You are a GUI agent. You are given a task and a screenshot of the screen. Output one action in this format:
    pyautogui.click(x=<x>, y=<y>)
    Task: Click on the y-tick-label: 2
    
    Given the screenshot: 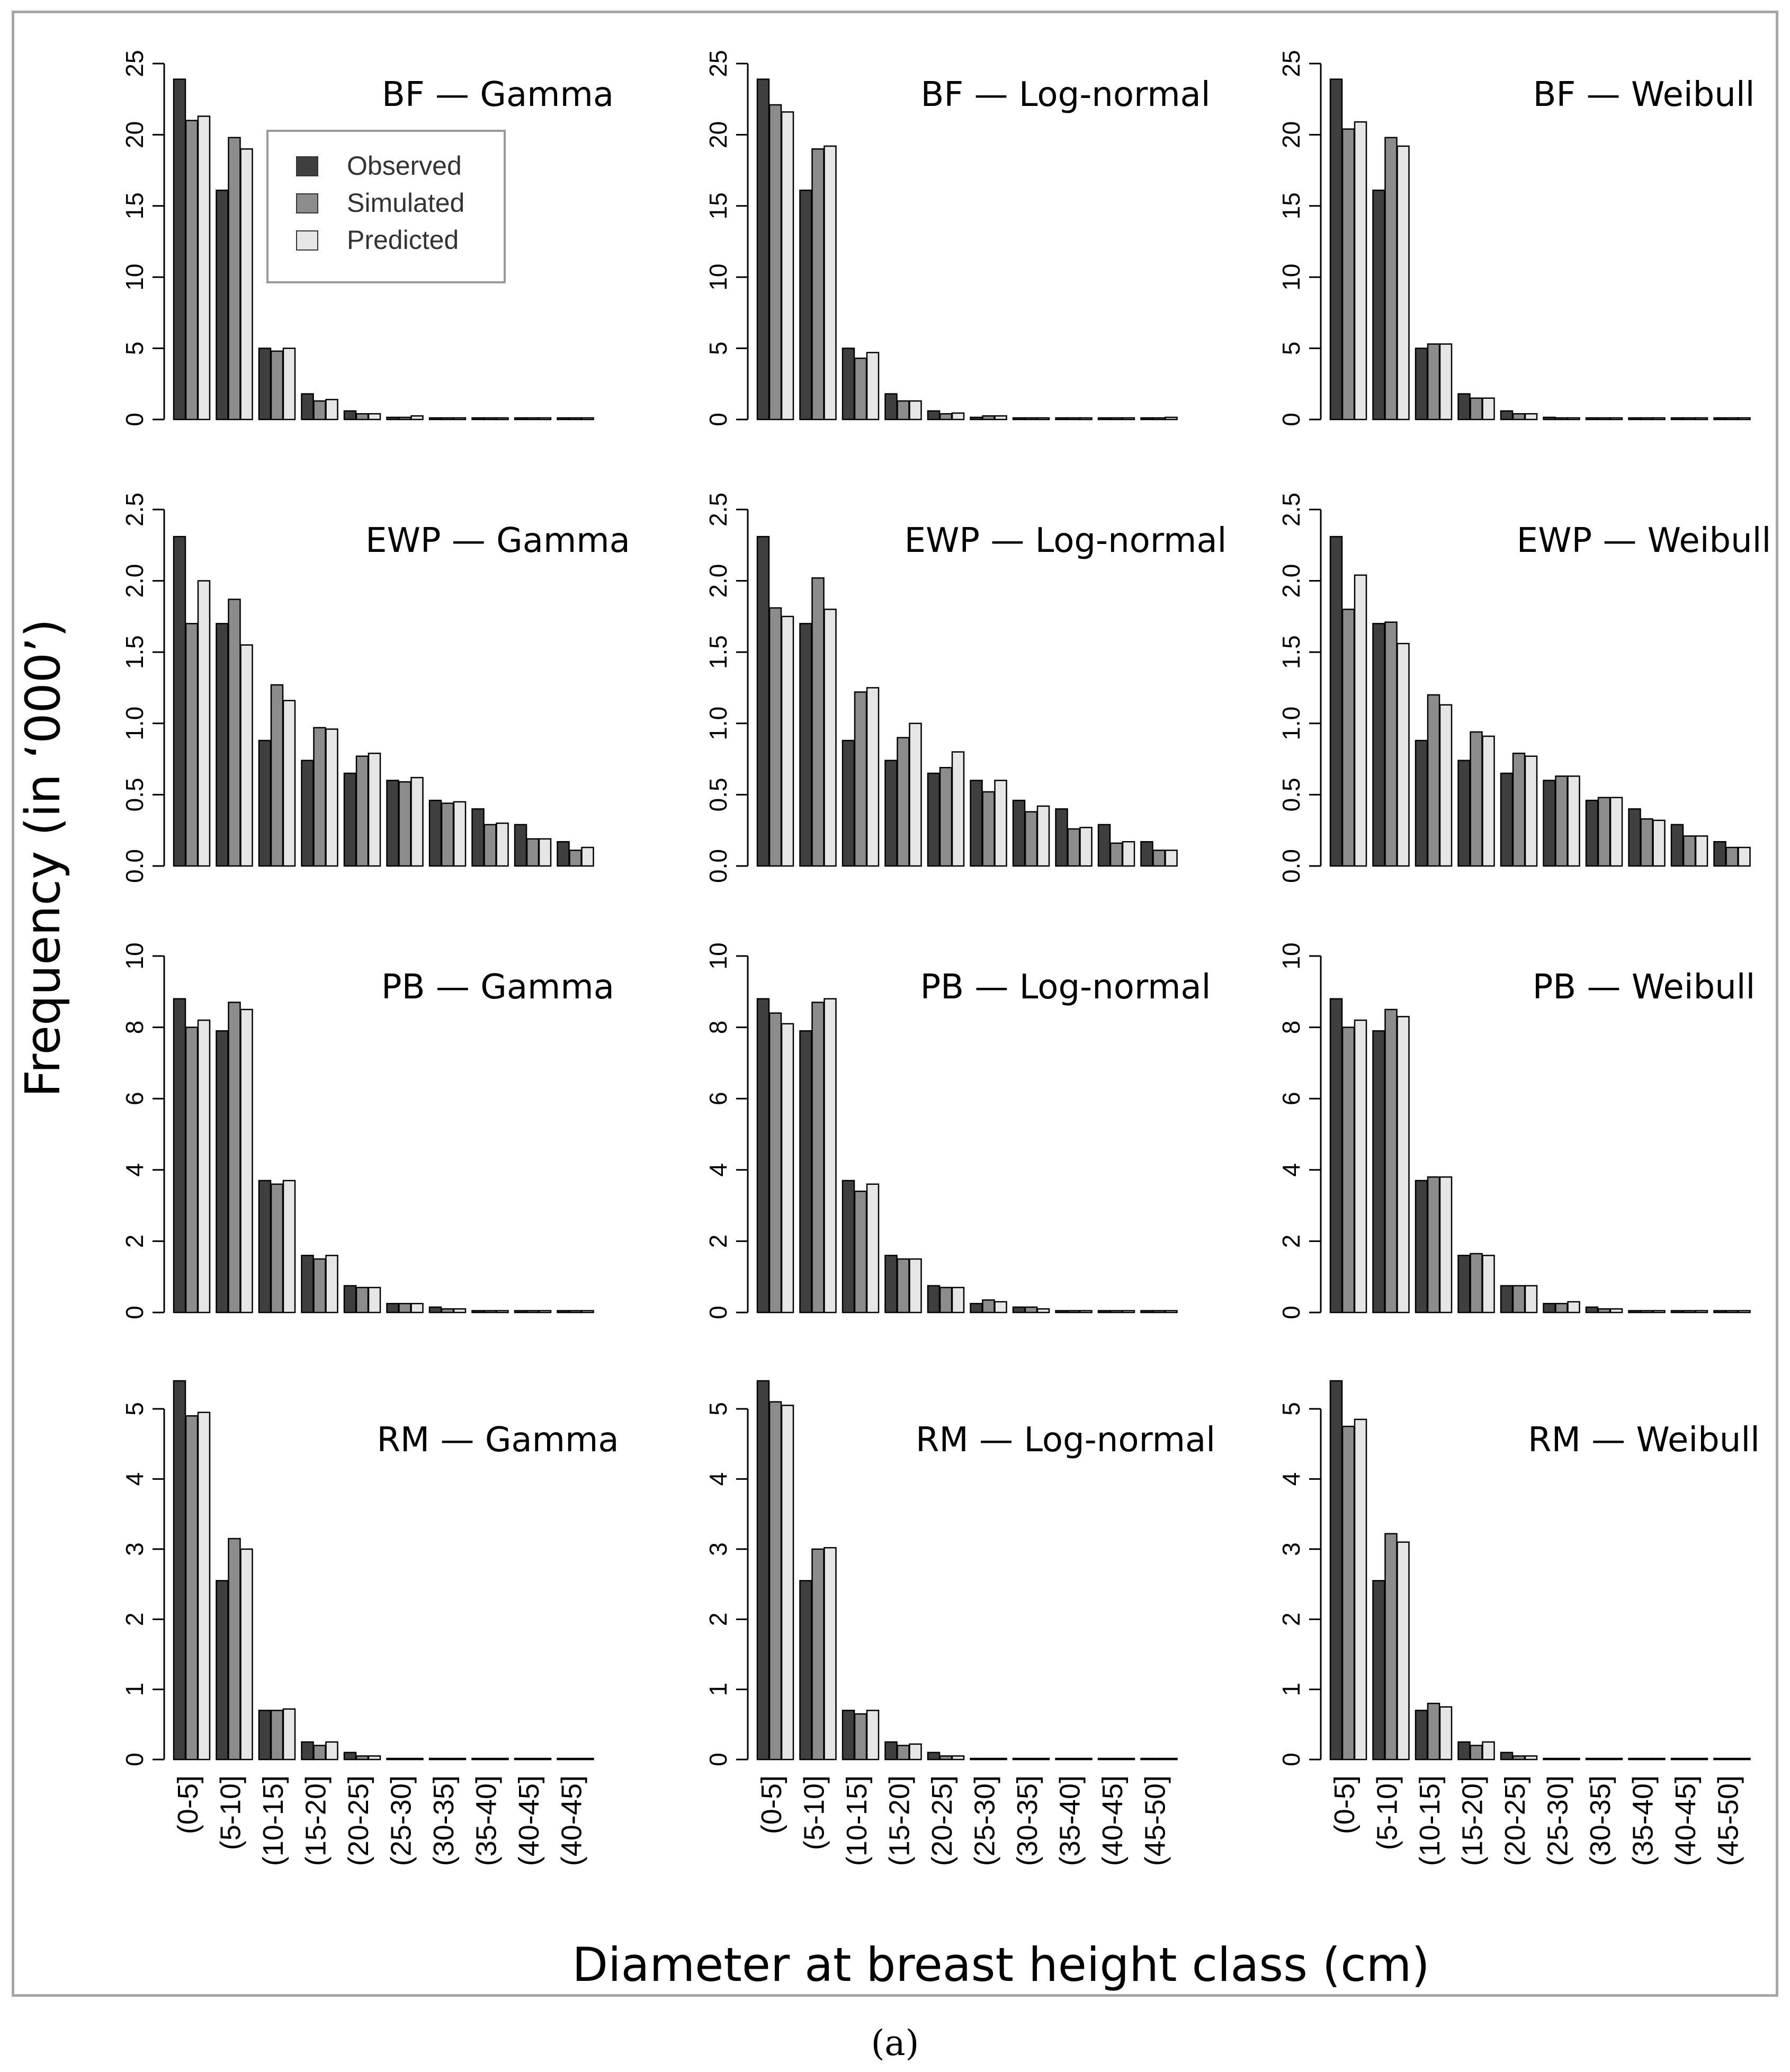 What is the action you would take?
    pyautogui.click(x=718, y=1619)
    